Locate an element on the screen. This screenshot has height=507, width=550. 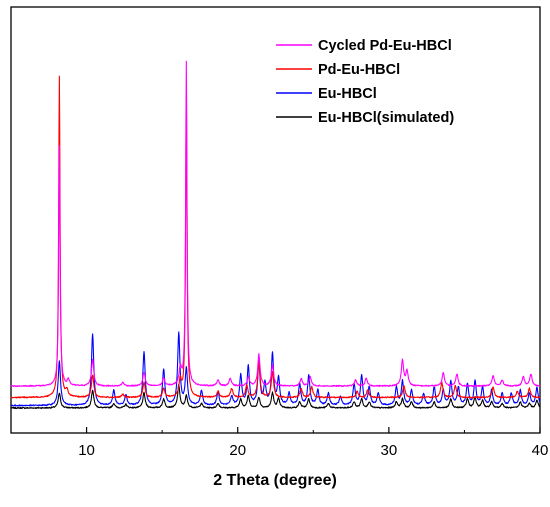
legend-label: Cycled Pd-Eu-HBCl is located at coordinates (385, 46).